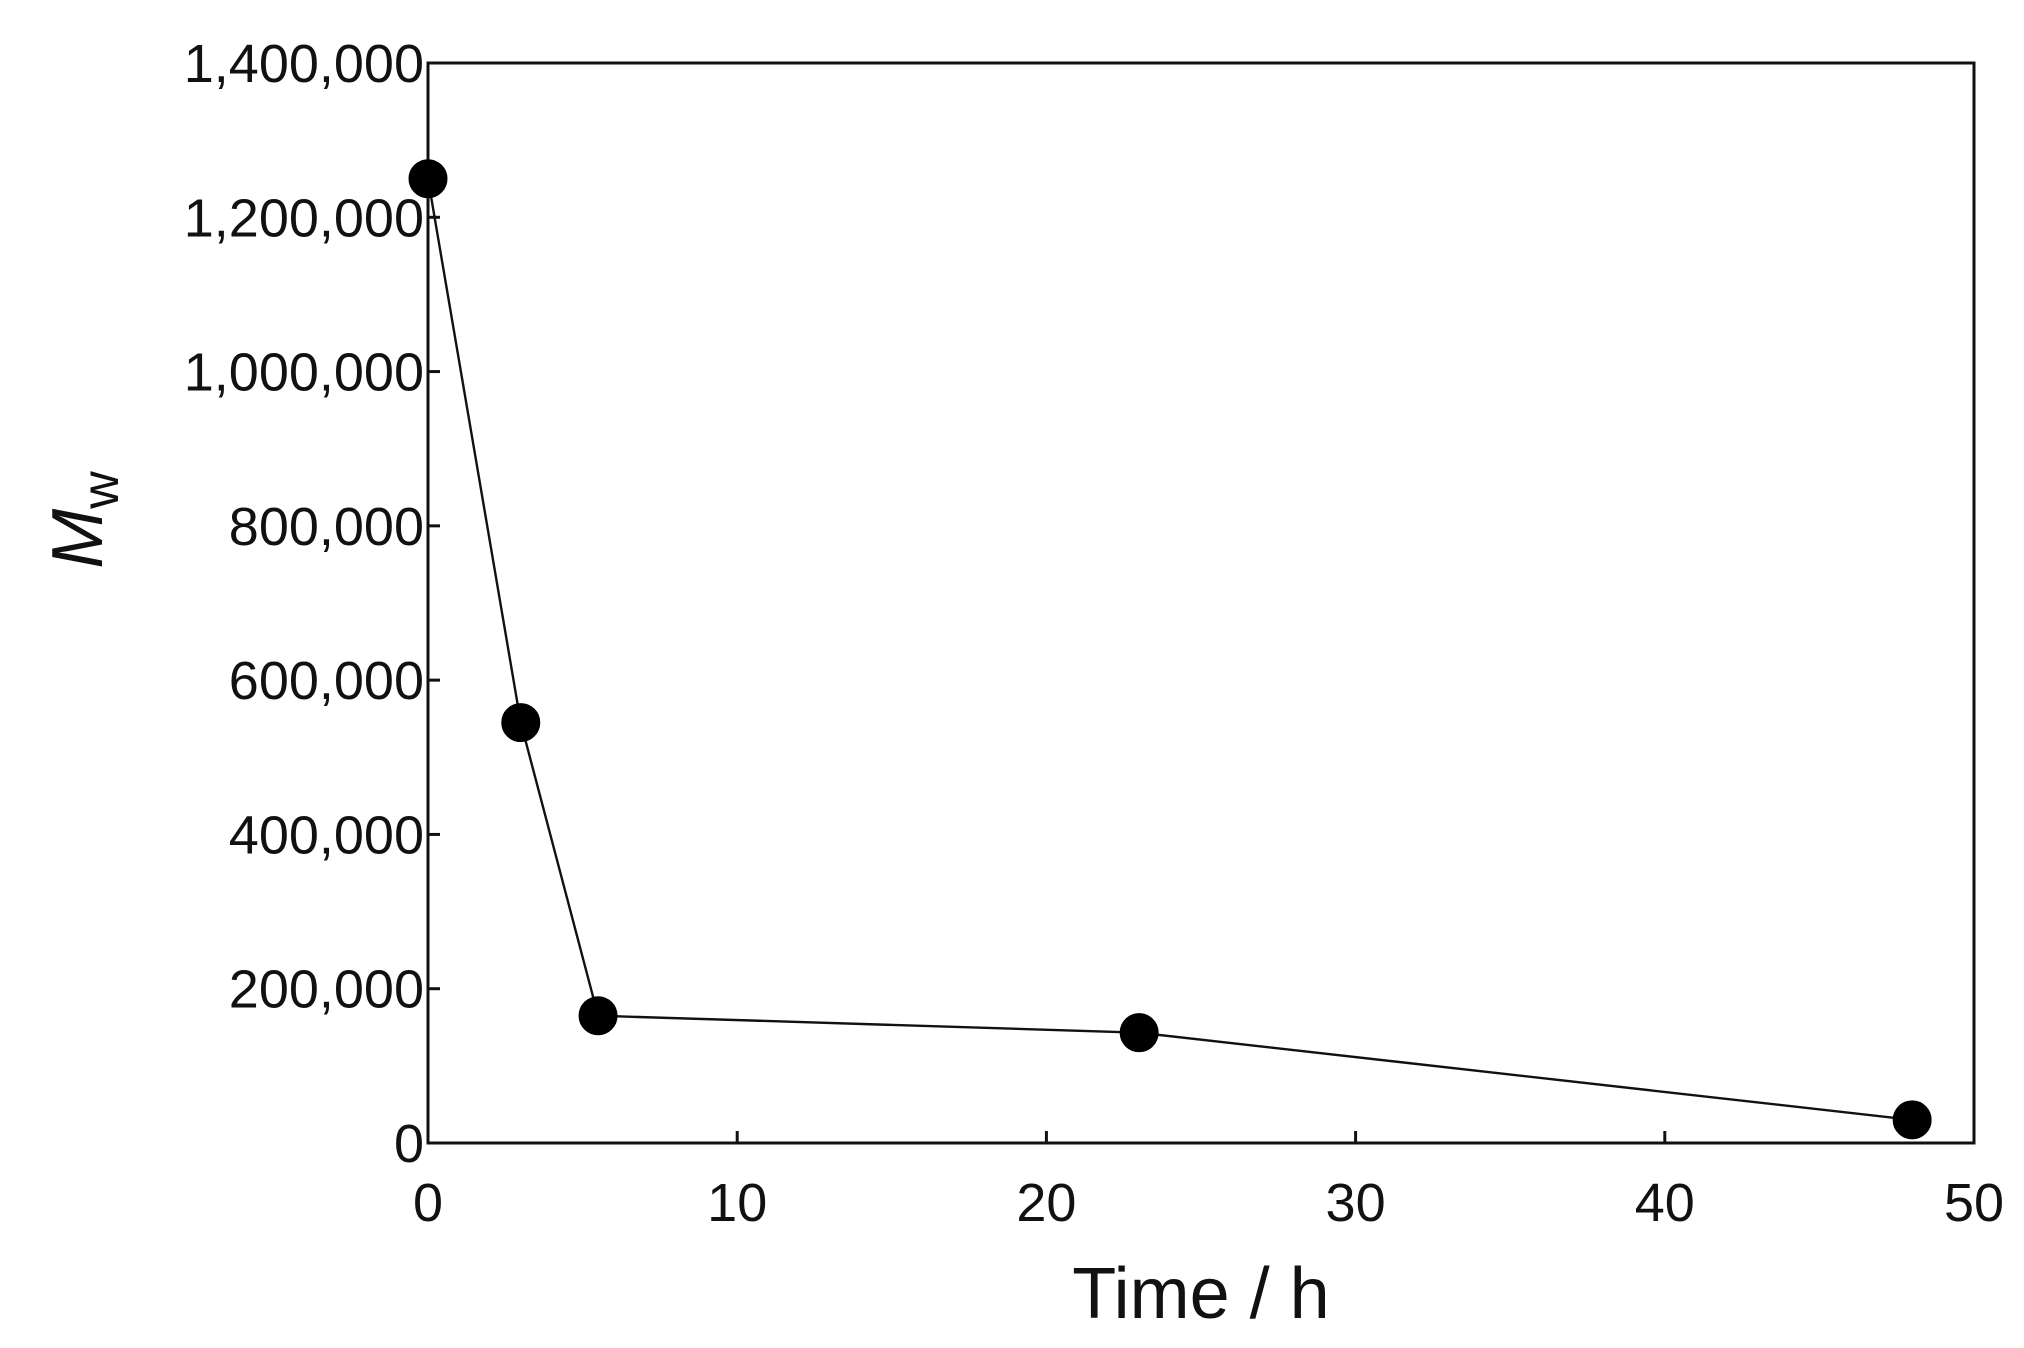 The image size is (2024, 1348). Describe the element at coordinates (326, 681) in the screenshot. I see `y-tick-label: 600,000` at that location.